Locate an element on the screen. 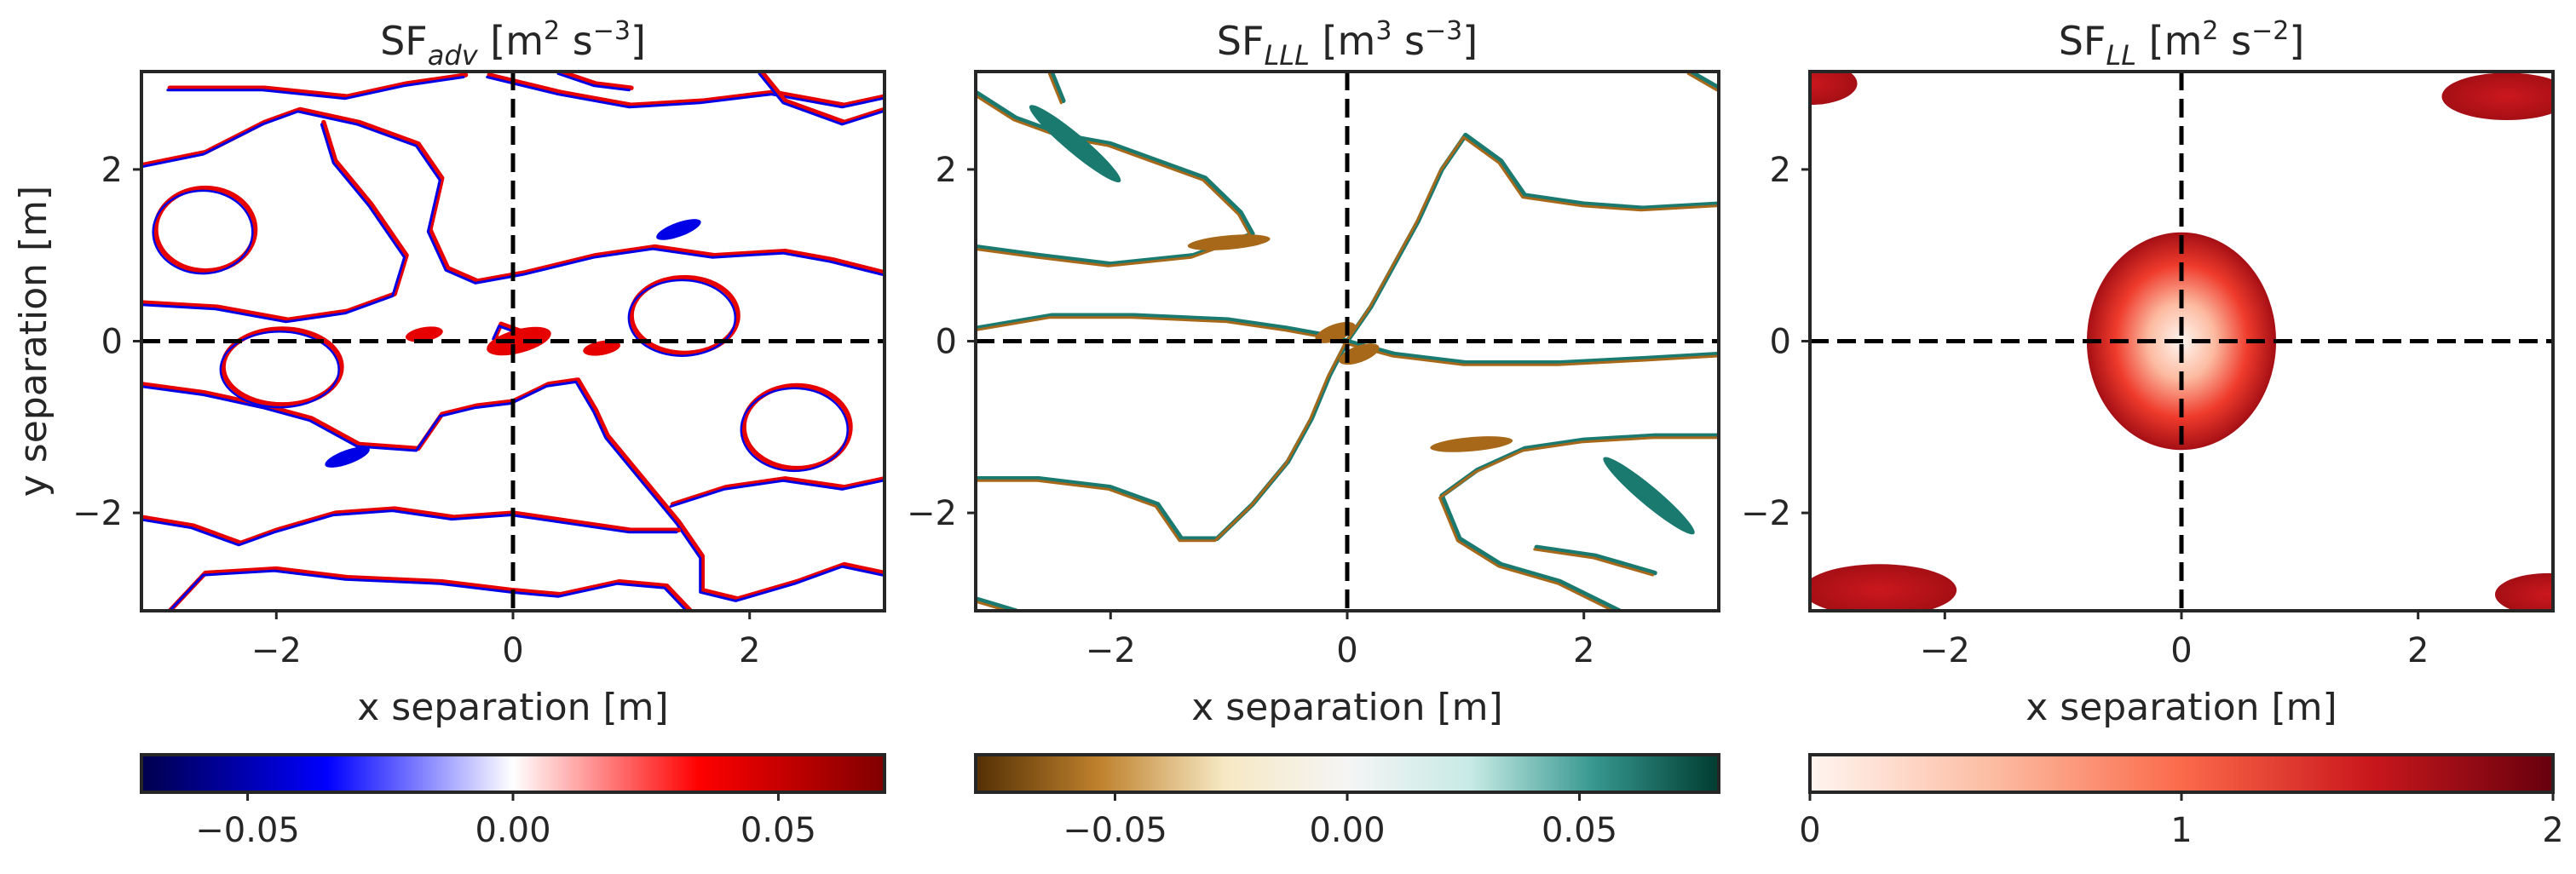  colorbar-tick-label: 0 is located at coordinates (1809, 831).